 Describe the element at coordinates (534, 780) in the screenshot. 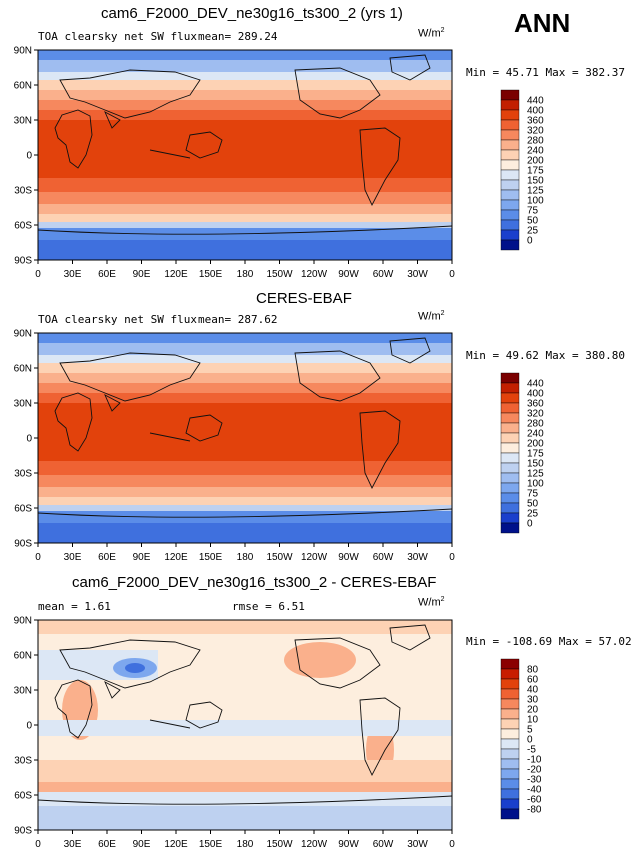

I see `legend-label: -30` at that location.